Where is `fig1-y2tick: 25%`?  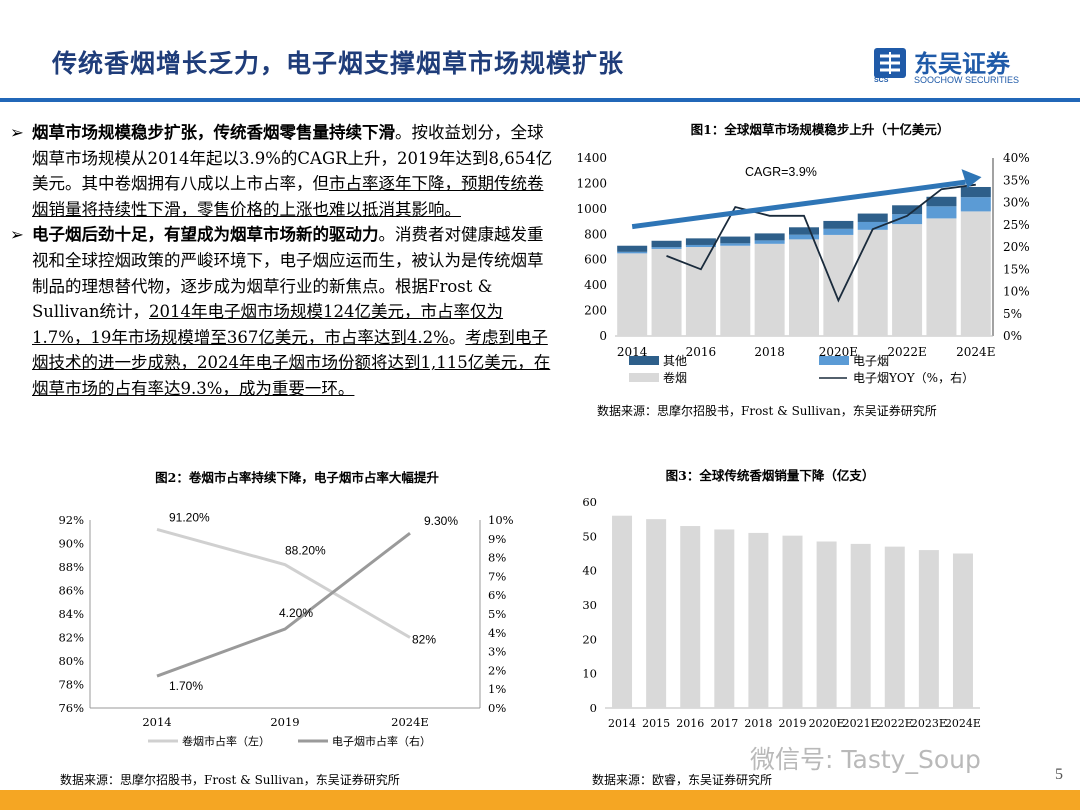
fig1-y2tick: 25% is located at coordinates (1016, 225).